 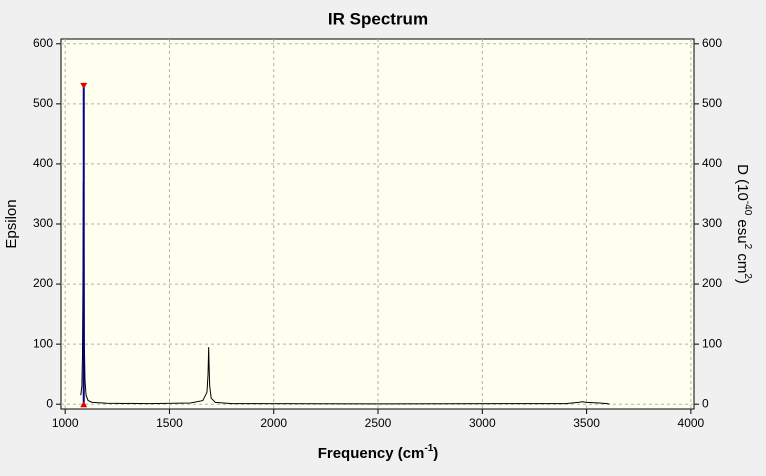 I want to click on x-axis-label: Frequency (cm-1), so click(x=378, y=452).